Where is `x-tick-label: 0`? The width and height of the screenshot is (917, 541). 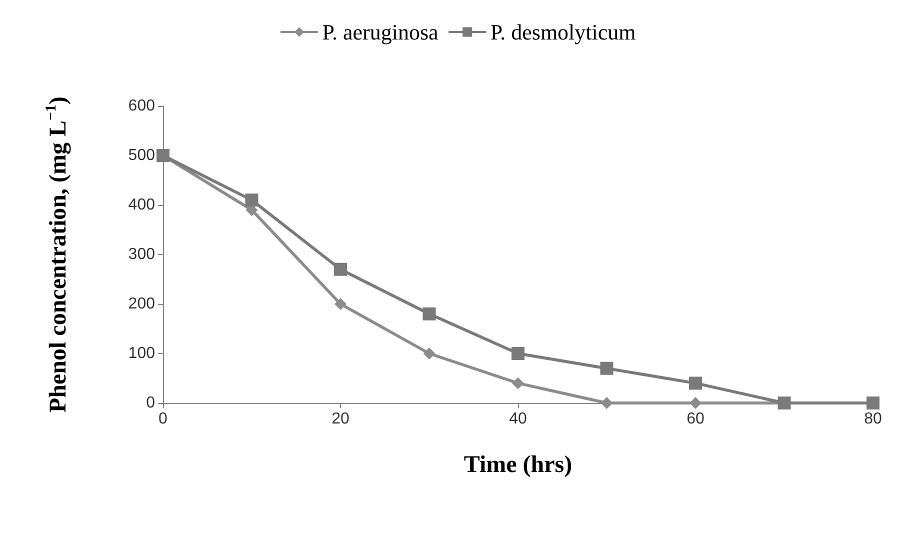
x-tick-label: 0 is located at coordinates (163, 419).